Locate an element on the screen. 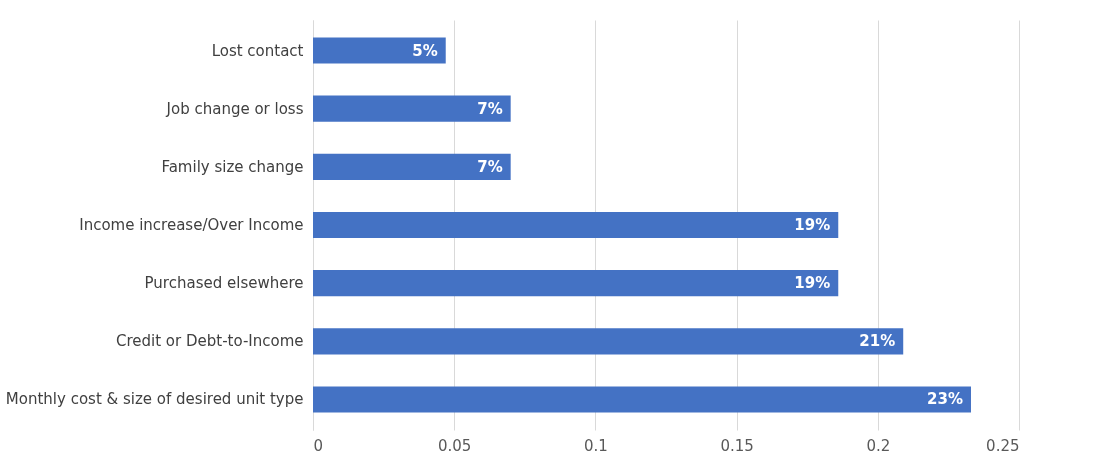 This screenshot has width=1117, height=468. y-tick-label: Purchased elsewhere is located at coordinates (224, 283).